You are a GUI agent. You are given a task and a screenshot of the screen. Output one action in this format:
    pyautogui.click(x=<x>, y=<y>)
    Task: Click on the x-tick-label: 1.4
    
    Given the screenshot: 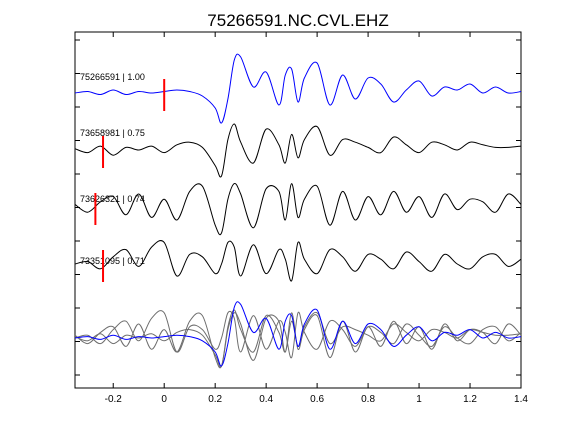 What is the action you would take?
    pyautogui.click(x=521, y=399)
    